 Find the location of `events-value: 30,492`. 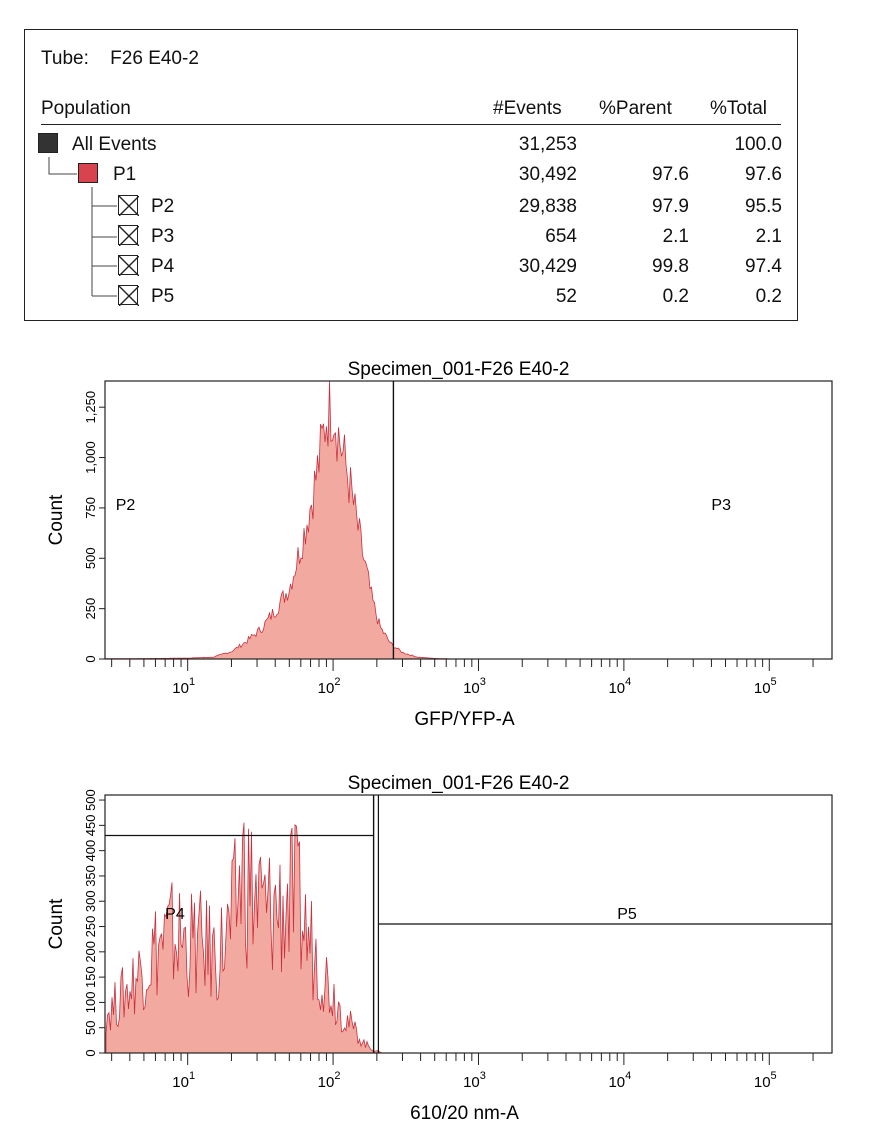

events-value: 30,492 is located at coordinates (547, 174).